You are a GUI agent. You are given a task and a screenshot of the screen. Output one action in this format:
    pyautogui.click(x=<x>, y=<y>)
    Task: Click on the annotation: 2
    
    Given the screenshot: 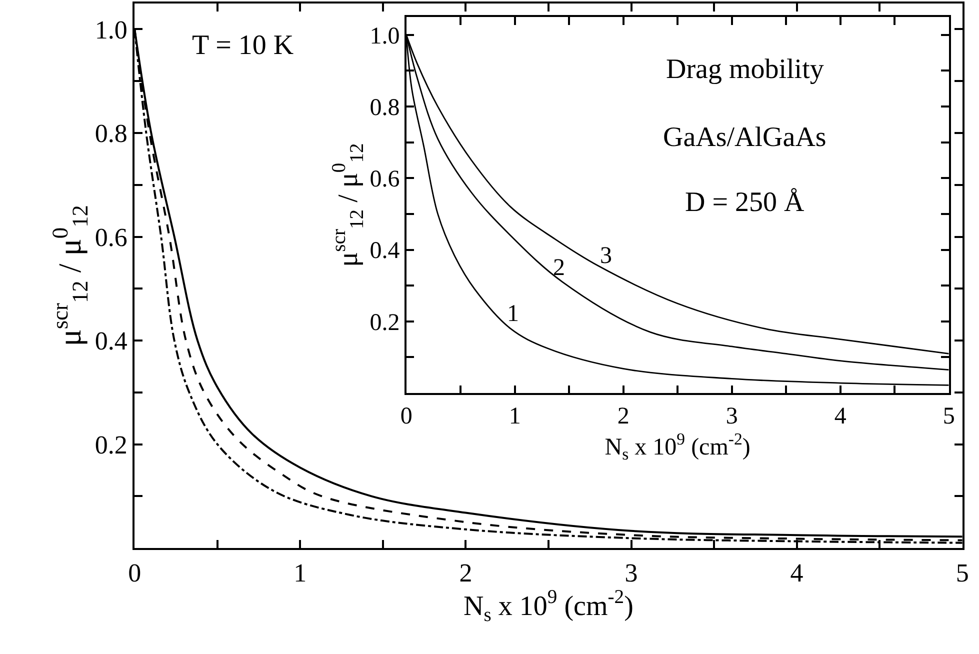 What is the action you would take?
    pyautogui.click(x=559, y=268)
    